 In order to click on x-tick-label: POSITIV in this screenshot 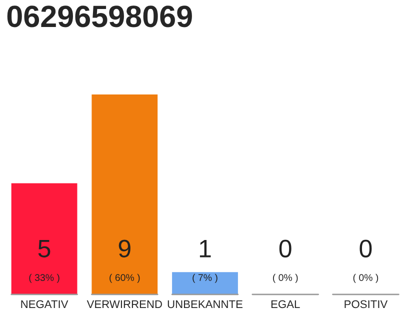, I will do `click(366, 304)`.